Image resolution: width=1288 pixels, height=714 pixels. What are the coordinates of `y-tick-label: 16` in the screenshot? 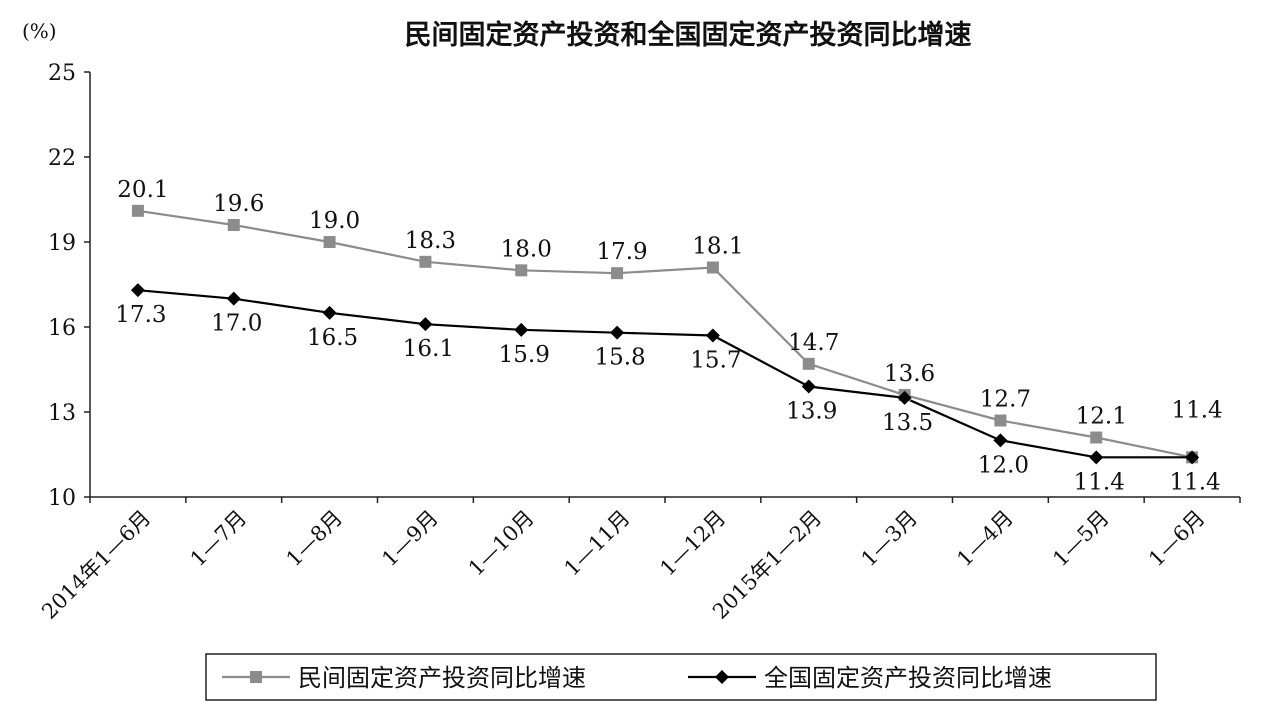 It's located at (62, 328).